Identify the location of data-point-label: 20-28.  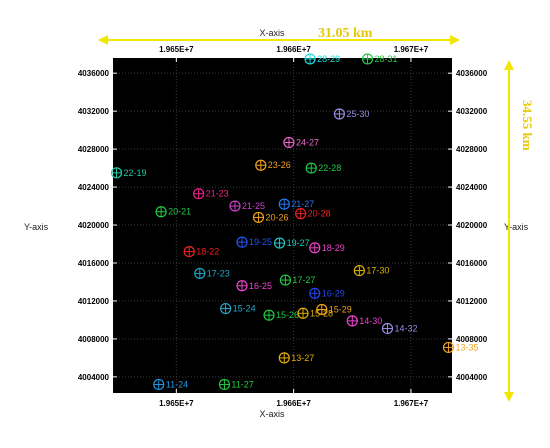
(319, 214).